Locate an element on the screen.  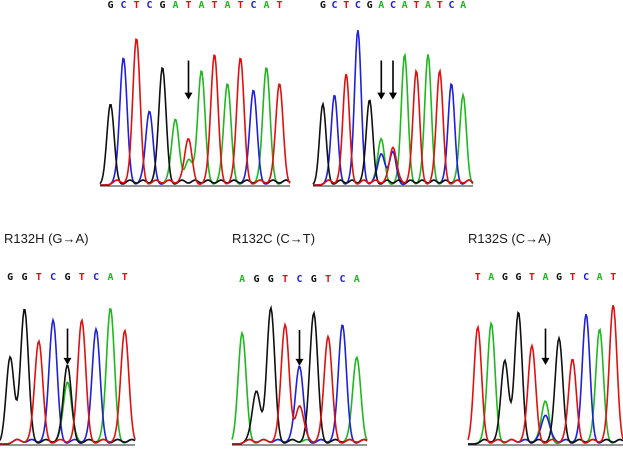
trace-A is located at coordinates (545, 382).